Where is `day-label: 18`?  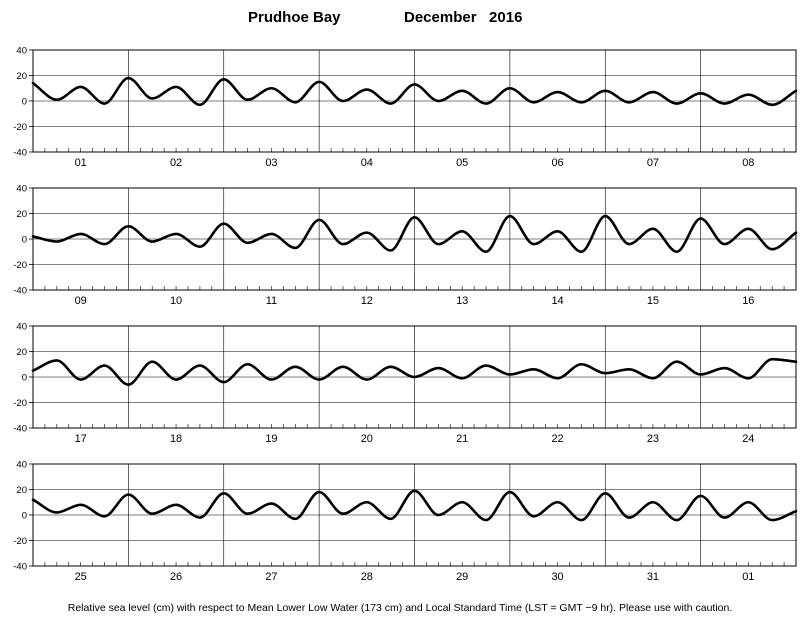
day-label: 18 is located at coordinates (176, 439).